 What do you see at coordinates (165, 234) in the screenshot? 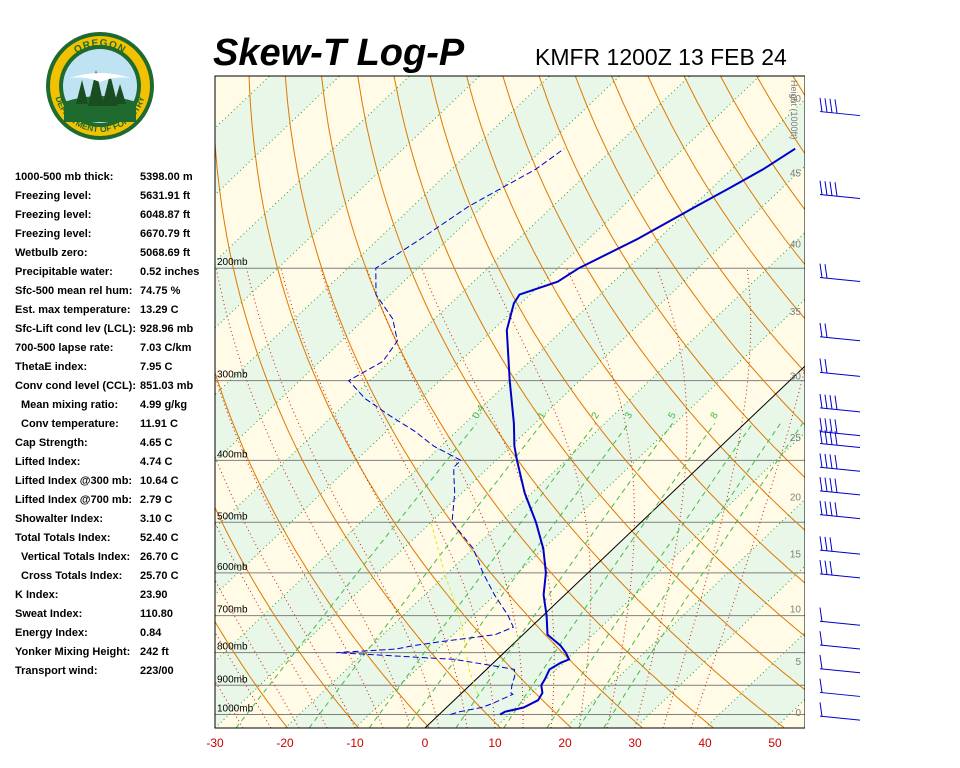
I see `index-value: 6670.79 ft` at bounding box center [165, 234].